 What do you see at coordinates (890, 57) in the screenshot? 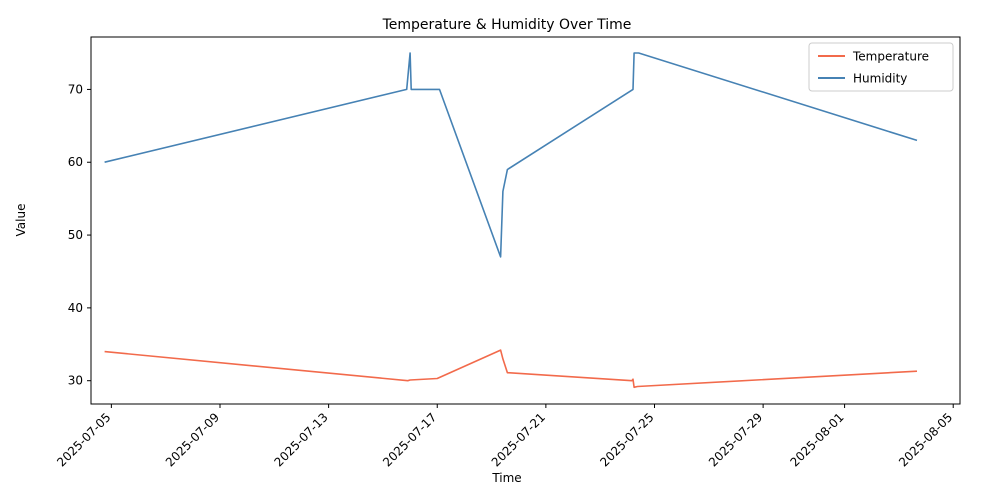
I see `legend-label-temperature: Temperature` at bounding box center [890, 57].